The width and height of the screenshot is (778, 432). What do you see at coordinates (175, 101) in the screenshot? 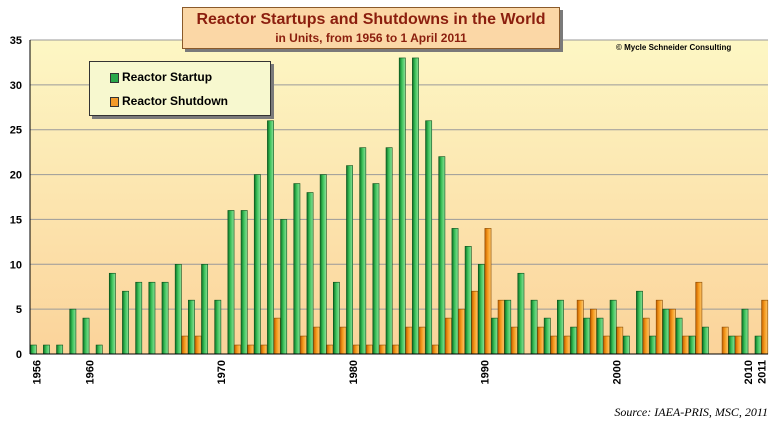
I see `legend-label-shutdown: Reactor Shutdown` at bounding box center [175, 101].